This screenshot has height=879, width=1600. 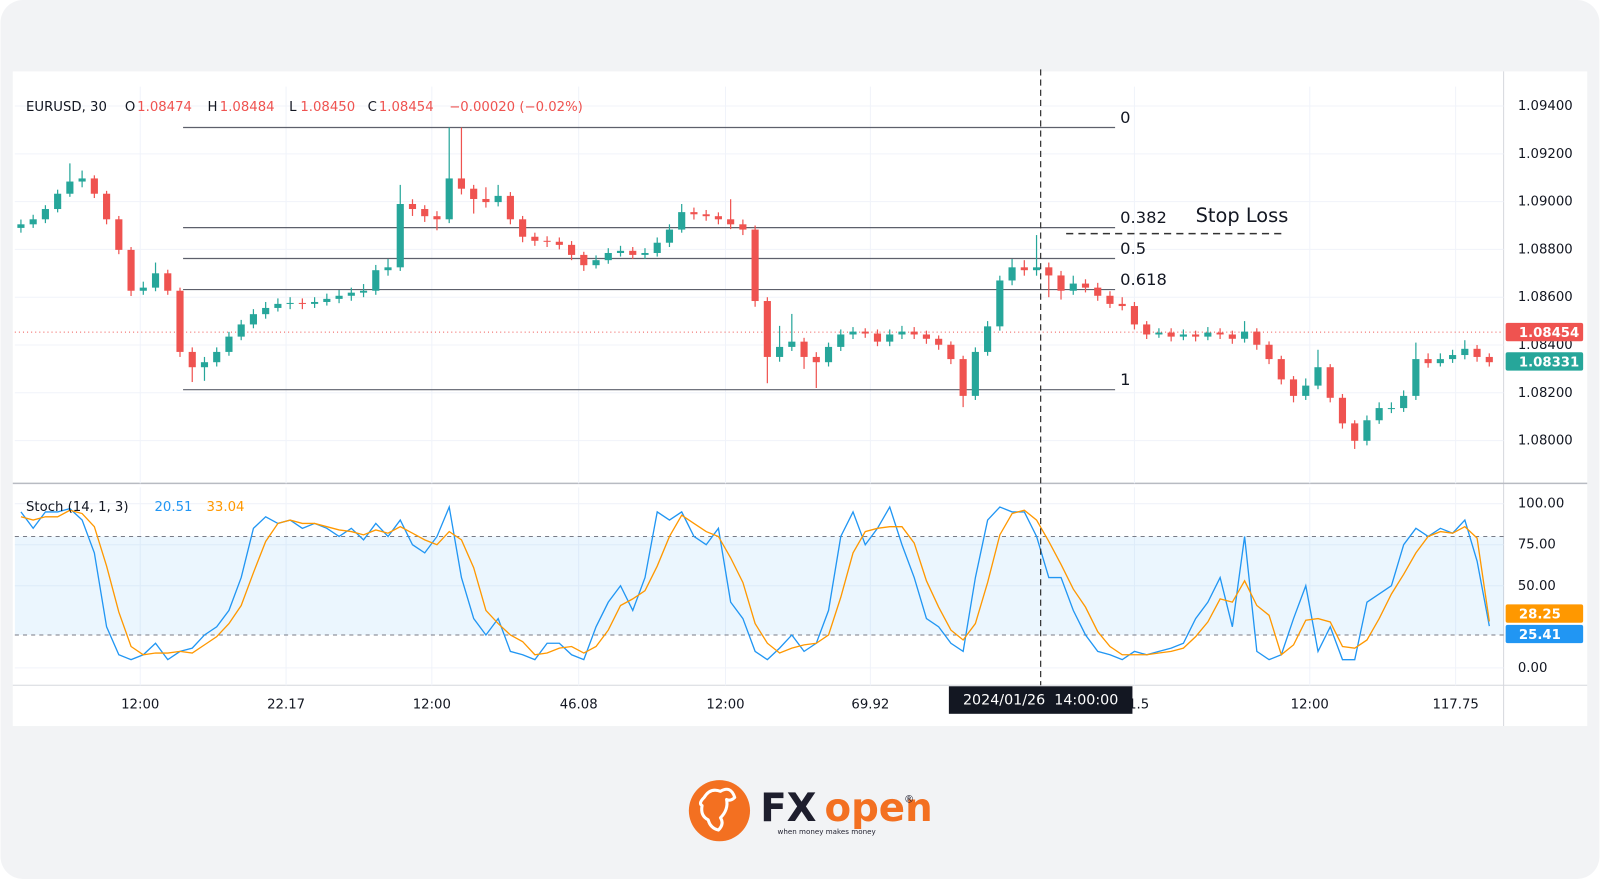 I want to click on logo-badge, so click(x=719, y=811).